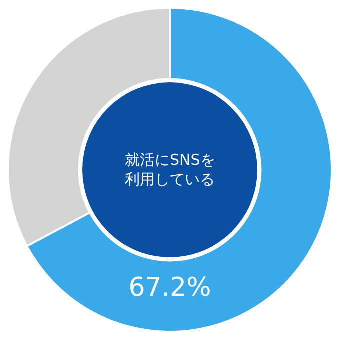  I want to click on data-label: 67.2%, so click(170, 288).